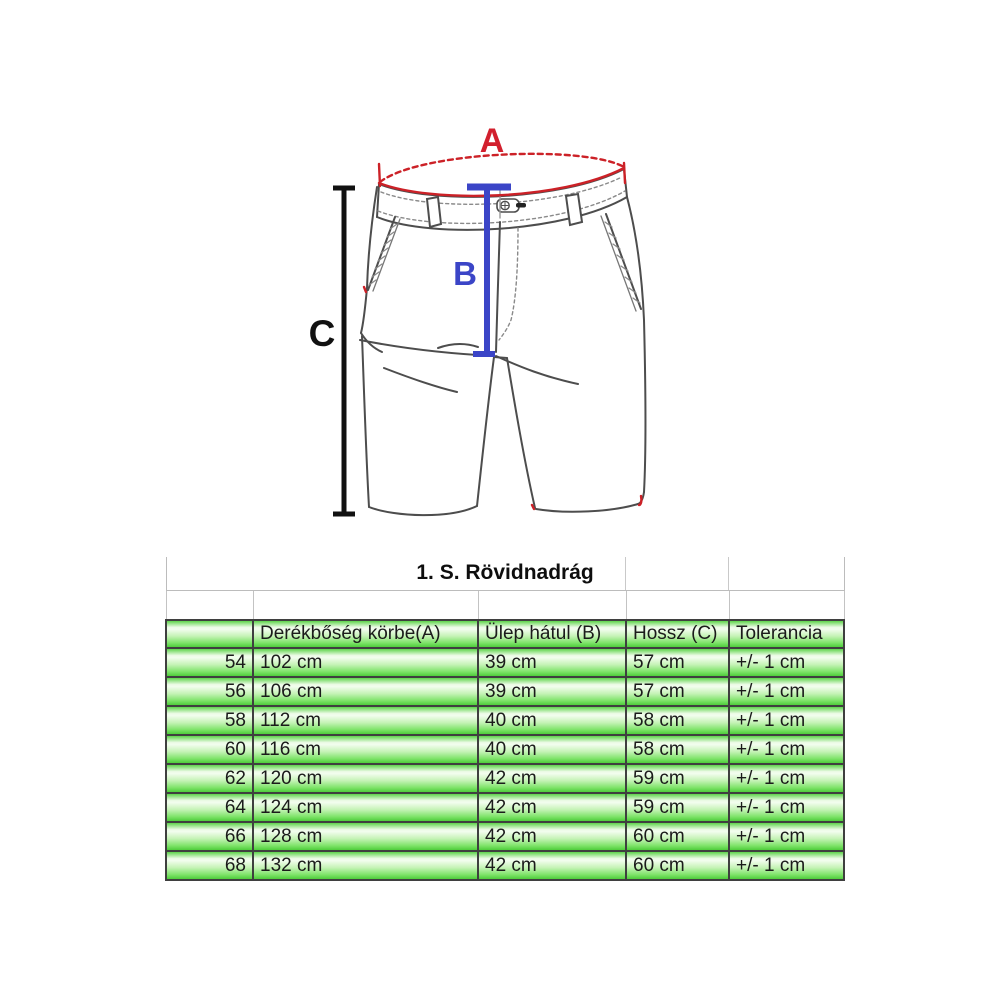  Describe the element at coordinates (365, 691) in the screenshot. I see `waist-cell: 106 cm` at that location.